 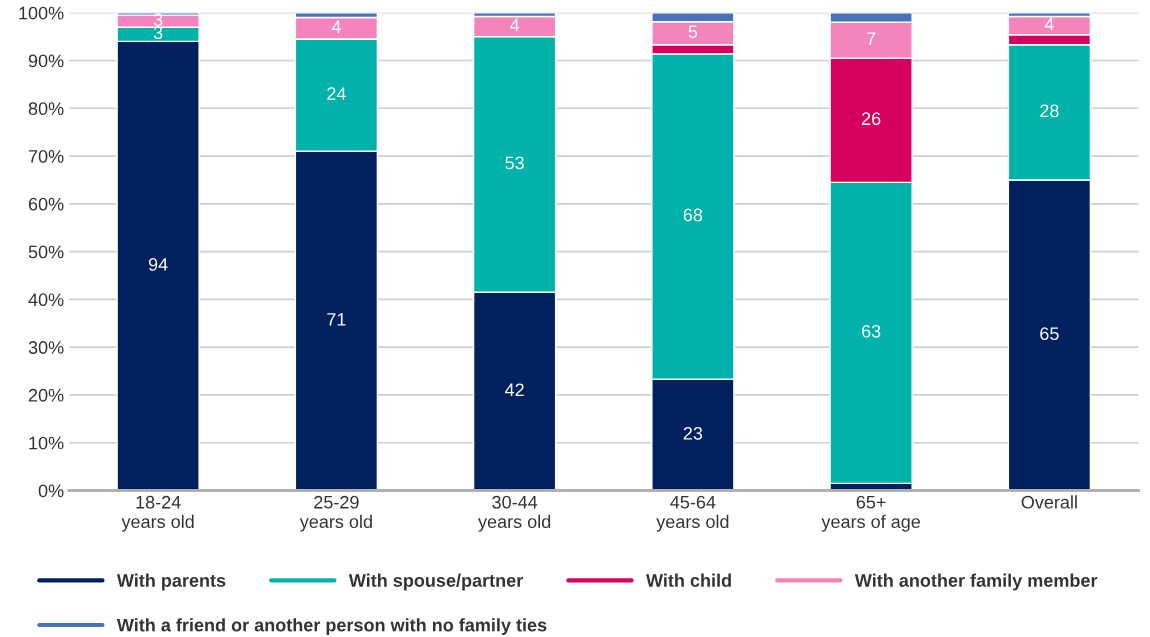 What do you see at coordinates (1049, 502) in the screenshot?
I see `x-tick-label: Overall` at bounding box center [1049, 502].